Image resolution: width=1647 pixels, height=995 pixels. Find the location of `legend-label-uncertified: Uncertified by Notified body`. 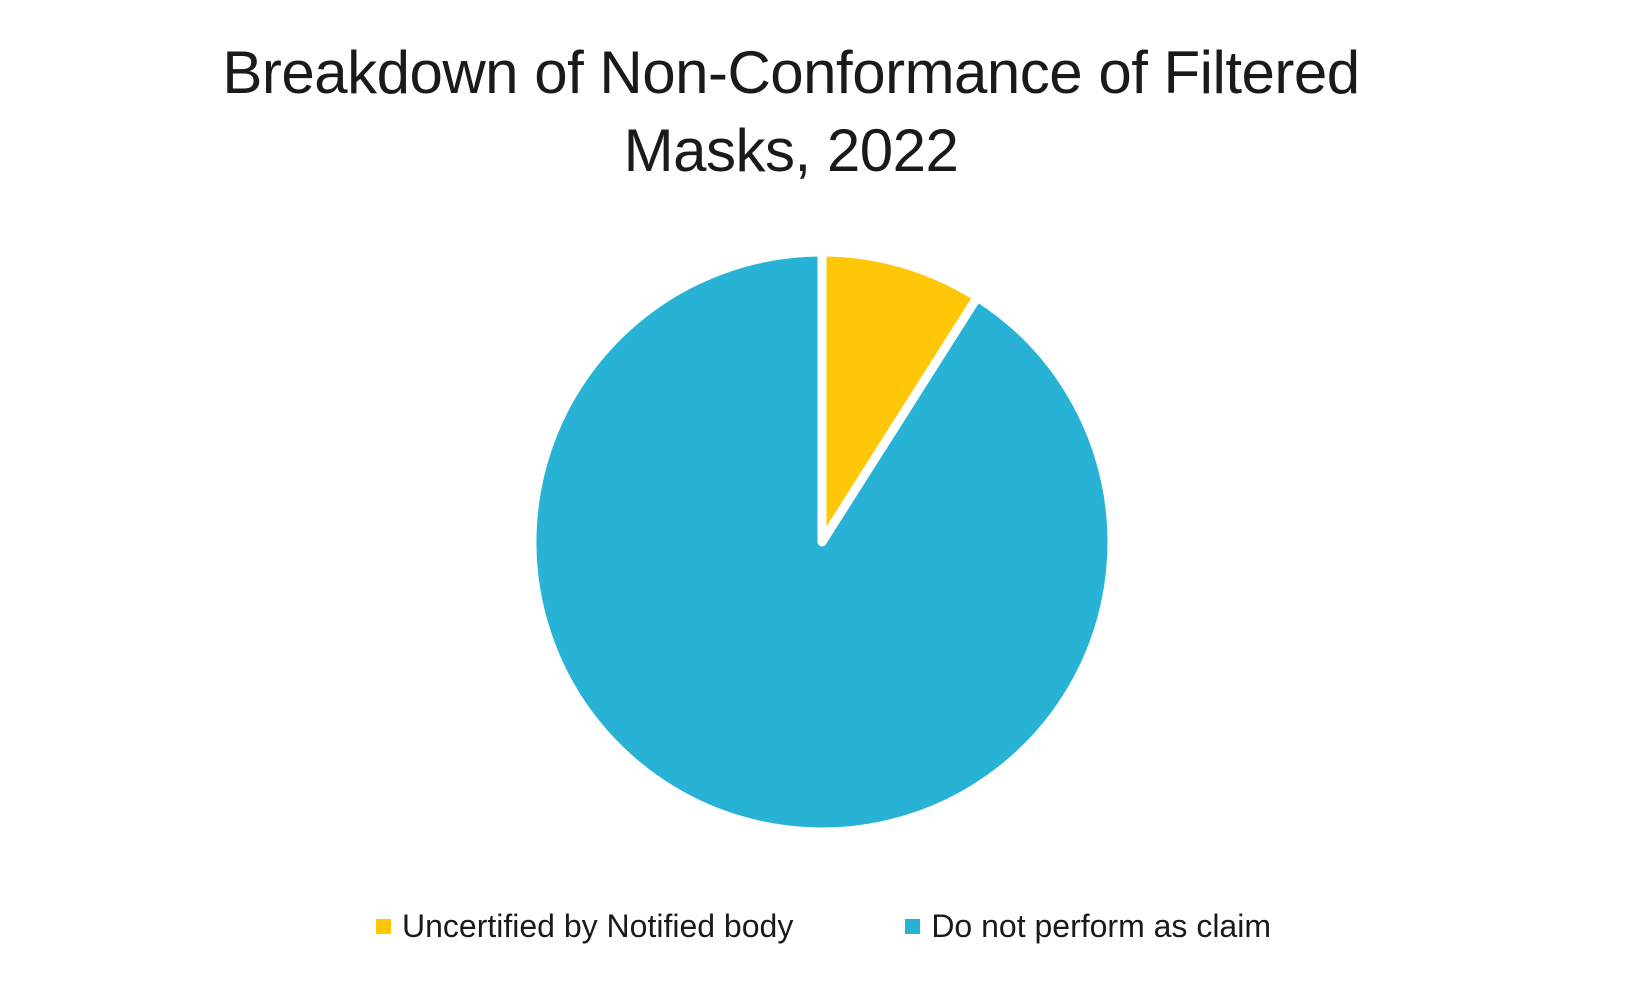

legend-label-uncertified: Uncertified by Notified body is located at coordinates (598, 926).